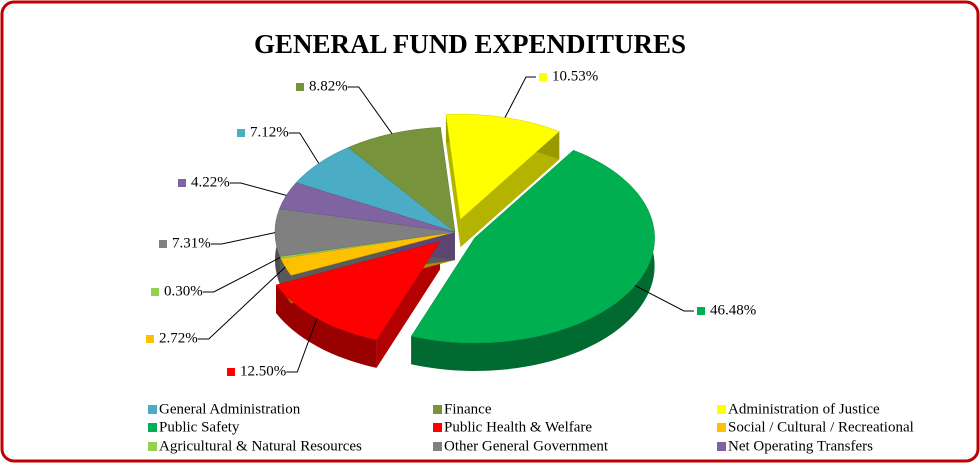 The height and width of the screenshot is (463, 980). Describe the element at coordinates (199, 427) in the screenshot. I see `legend-label: Public Safety` at that location.